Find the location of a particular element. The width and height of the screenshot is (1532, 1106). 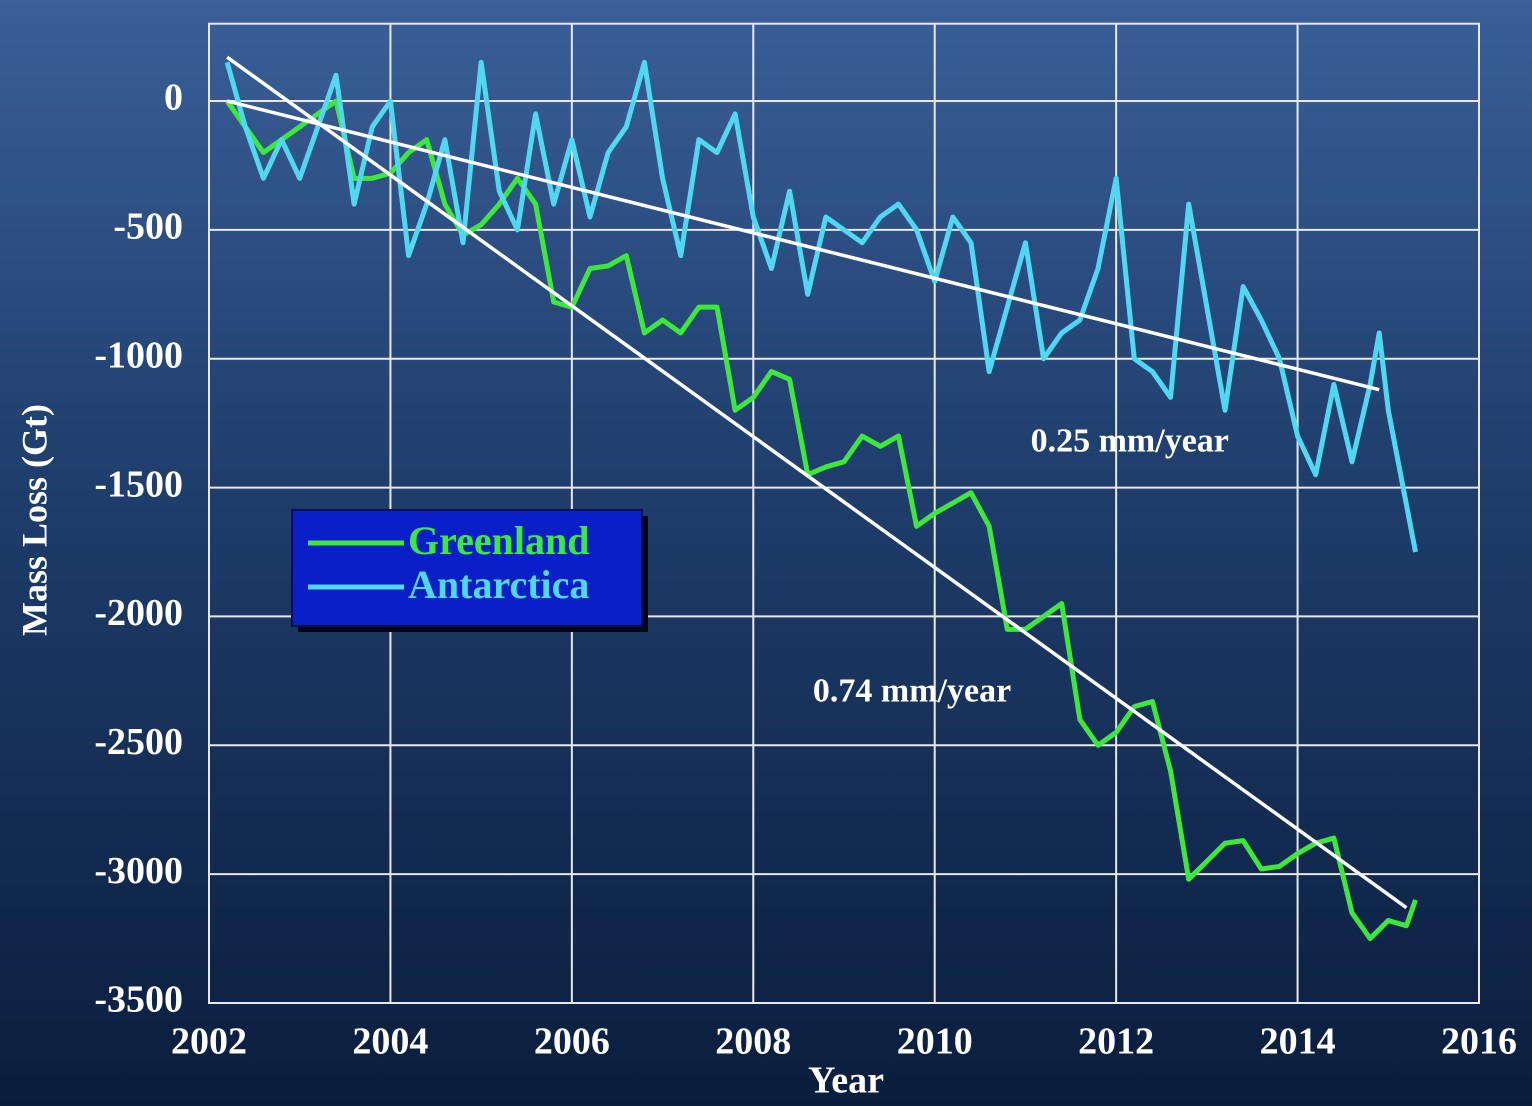

x-tick-label: 2016 is located at coordinates (1479, 1042).